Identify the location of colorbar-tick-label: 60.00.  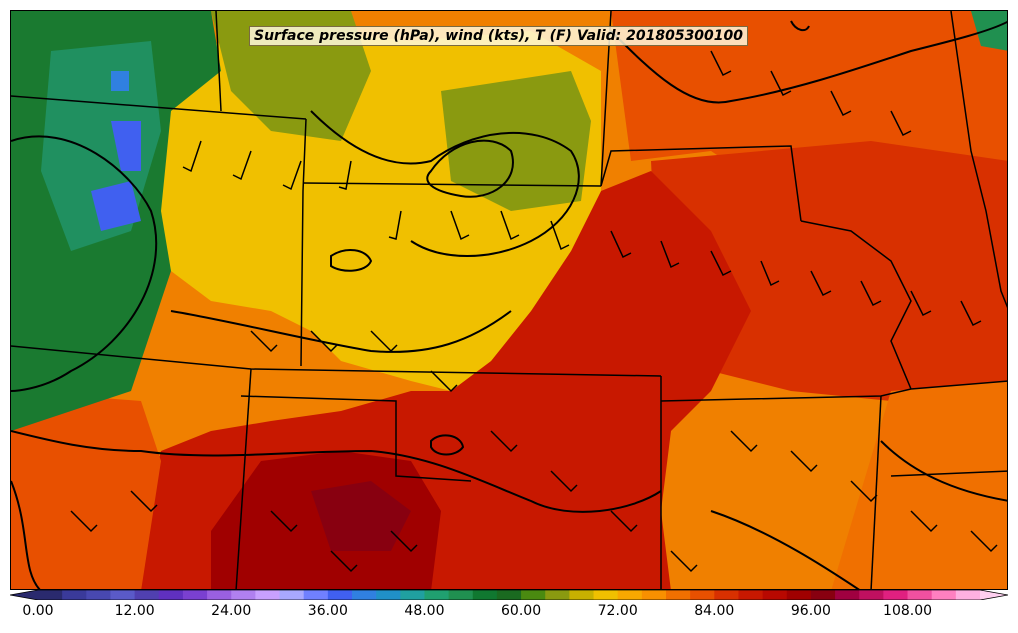
(521, 611).